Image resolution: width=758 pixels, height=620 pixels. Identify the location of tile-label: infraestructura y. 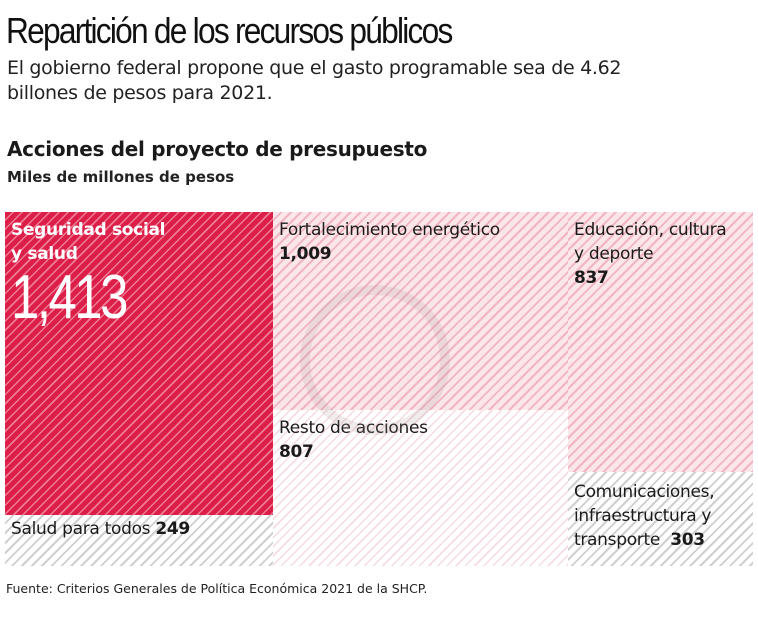
(643, 516).